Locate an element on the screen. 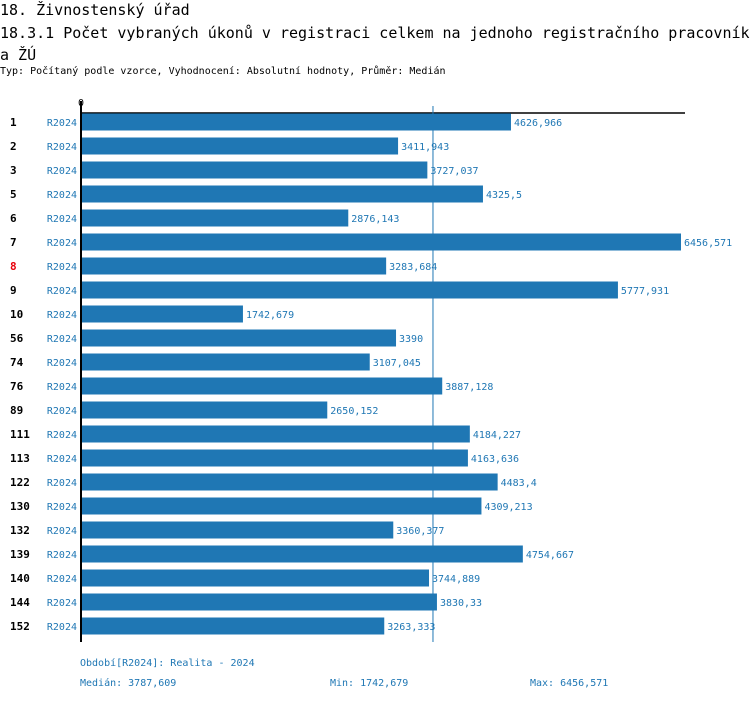 The image size is (750, 702). category-label: 1 is located at coordinates (13, 122).